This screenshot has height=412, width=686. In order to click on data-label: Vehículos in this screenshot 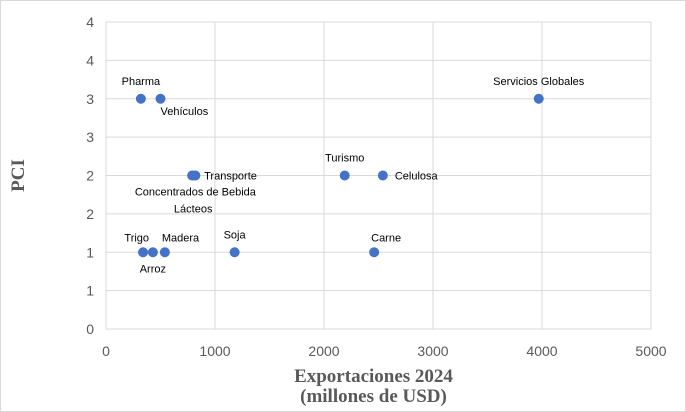, I will do `click(185, 112)`.